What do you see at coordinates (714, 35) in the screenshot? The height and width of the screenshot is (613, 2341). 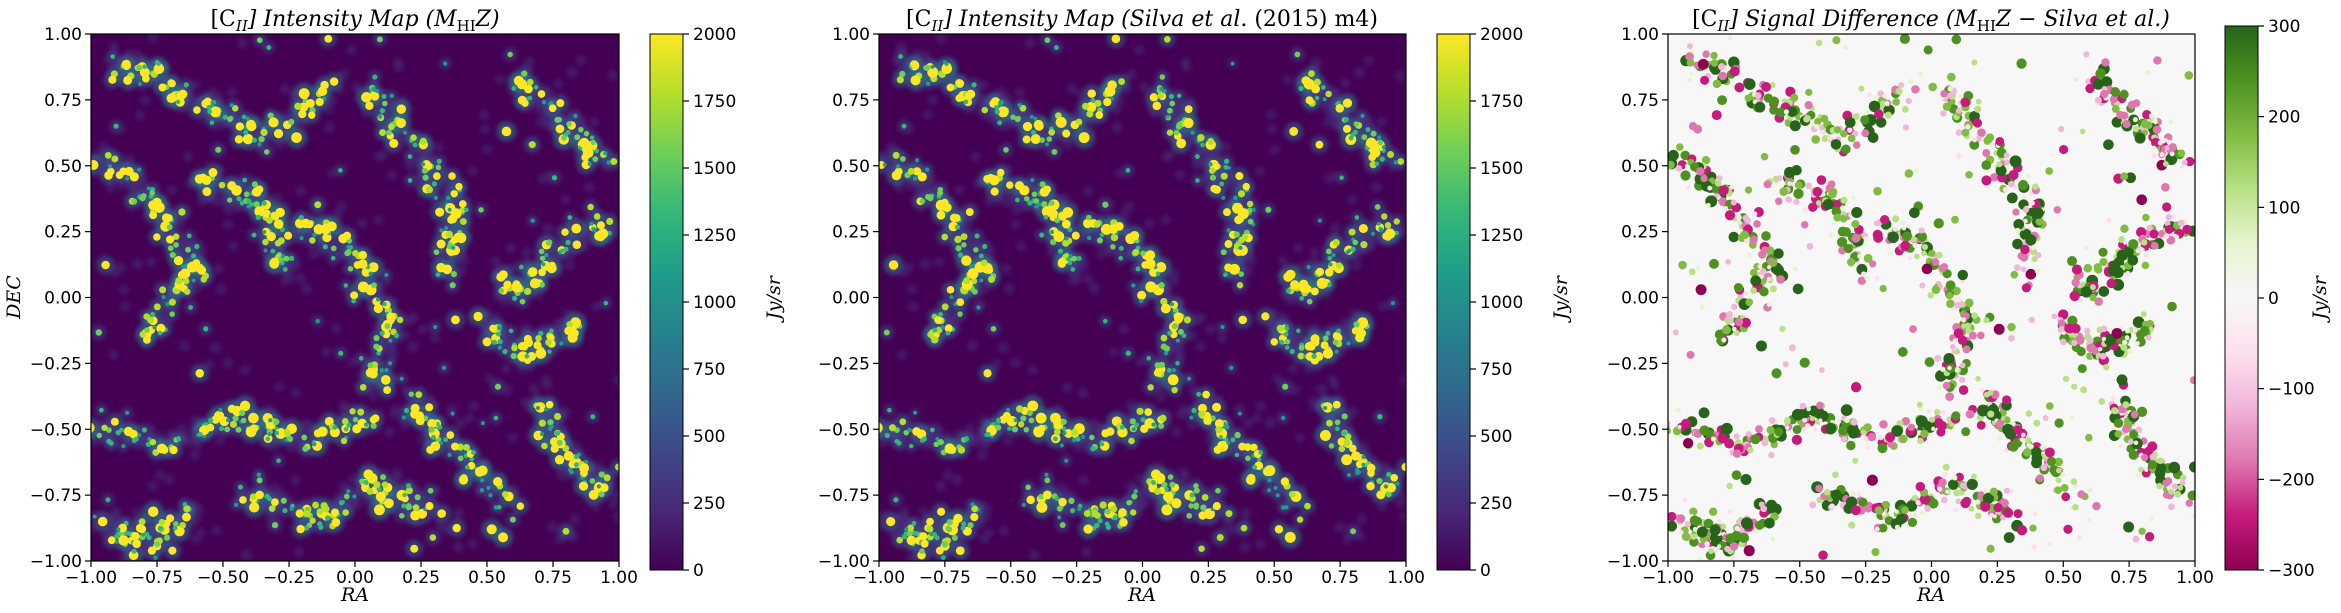 I see `colorbar-tick-label: 2000` at bounding box center [714, 35].